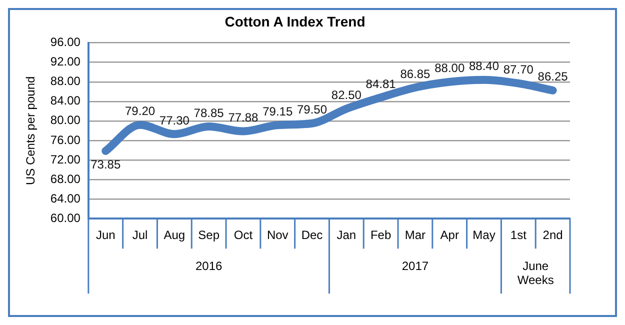 The height and width of the screenshot is (325, 625). What do you see at coordinates (484, 66) in the screenshot?
I see `data-label: 88.40` at bounding box center [484, 66].